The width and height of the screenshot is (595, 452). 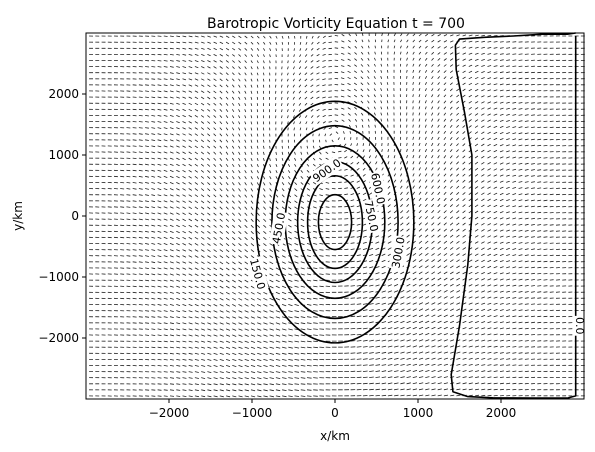 What do you see at coordinates (62, 216) in the screenshot?
I see `y-axis: 2000 1000 0 −1000 −2000` at bounding box center [62, 216].